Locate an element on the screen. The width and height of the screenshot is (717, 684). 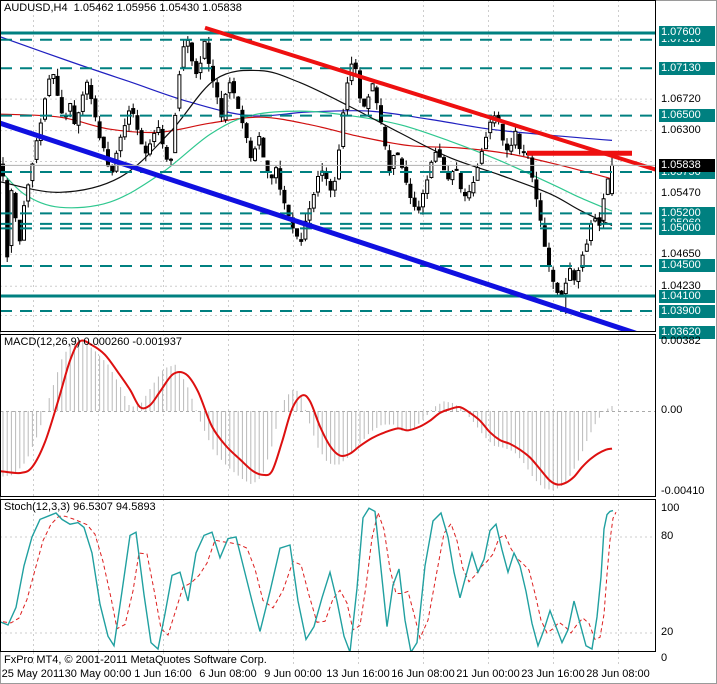
macd-label: MACD(12,26,9) 0.000260 -0.001937 is located at coordinates (93, 342).